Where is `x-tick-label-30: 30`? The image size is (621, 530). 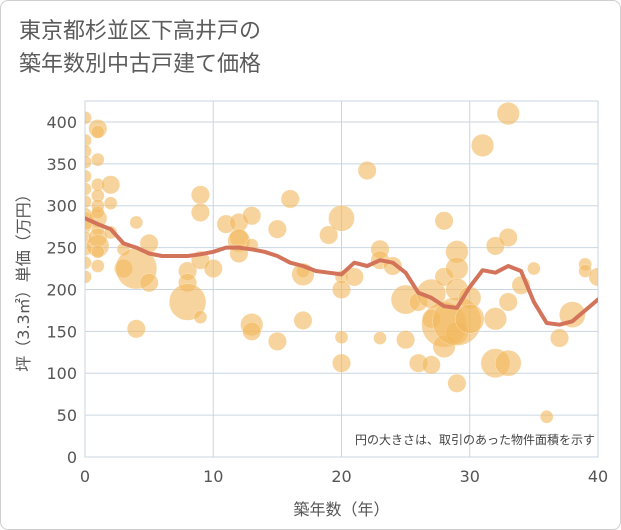 x-tick-label-30: 30 is located at coordinates (470, 476).